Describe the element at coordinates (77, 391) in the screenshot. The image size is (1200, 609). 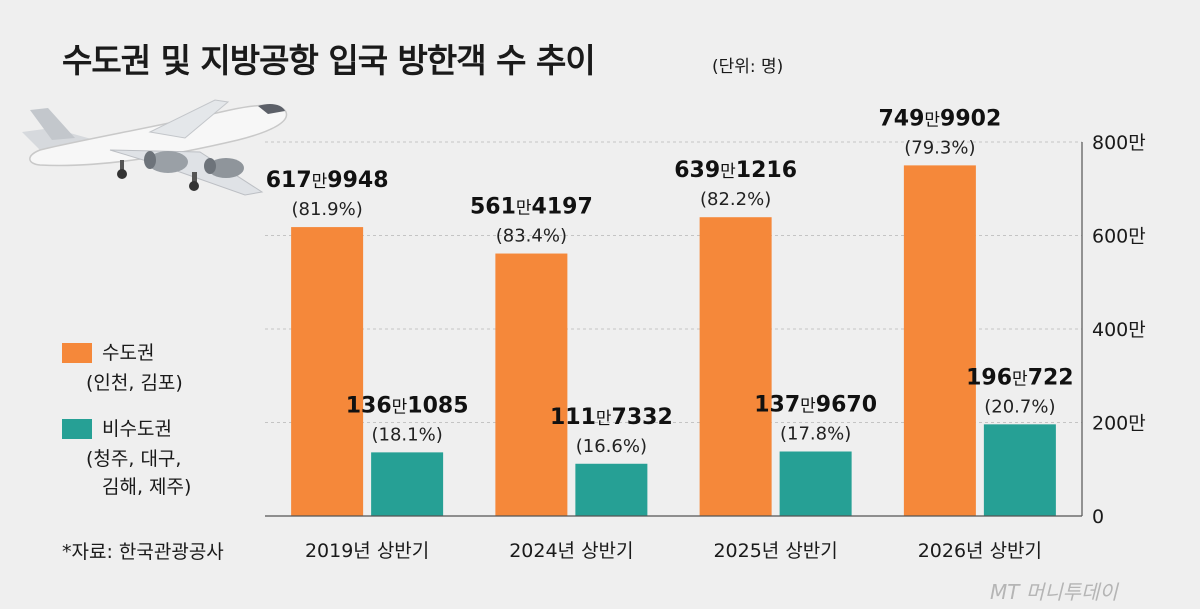
I see `legend` at that location.